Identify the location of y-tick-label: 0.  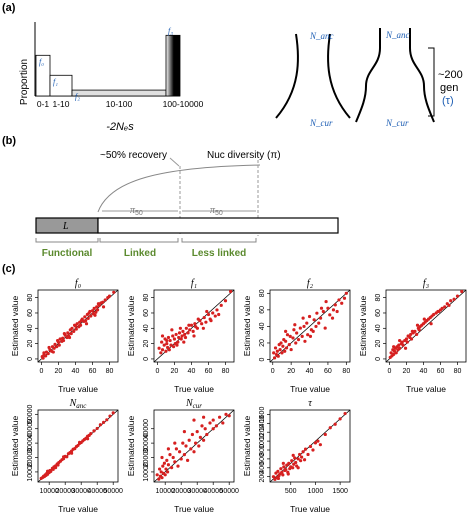
(30, 359).